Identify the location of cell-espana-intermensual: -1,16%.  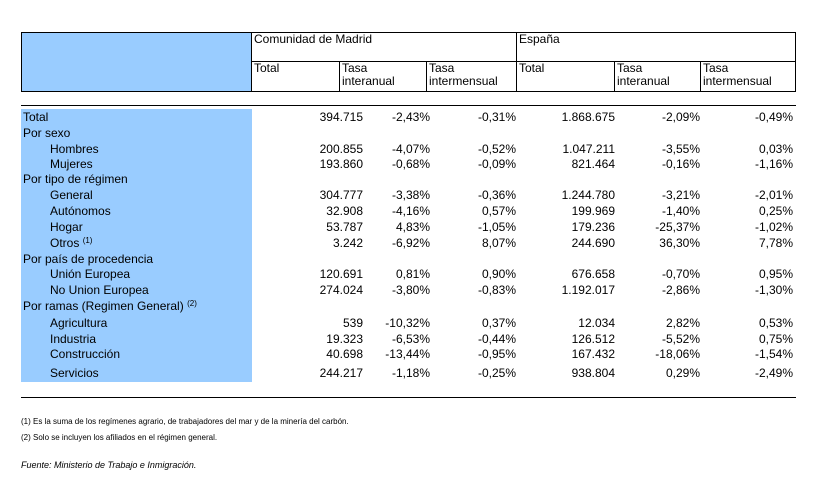
(773, 164).